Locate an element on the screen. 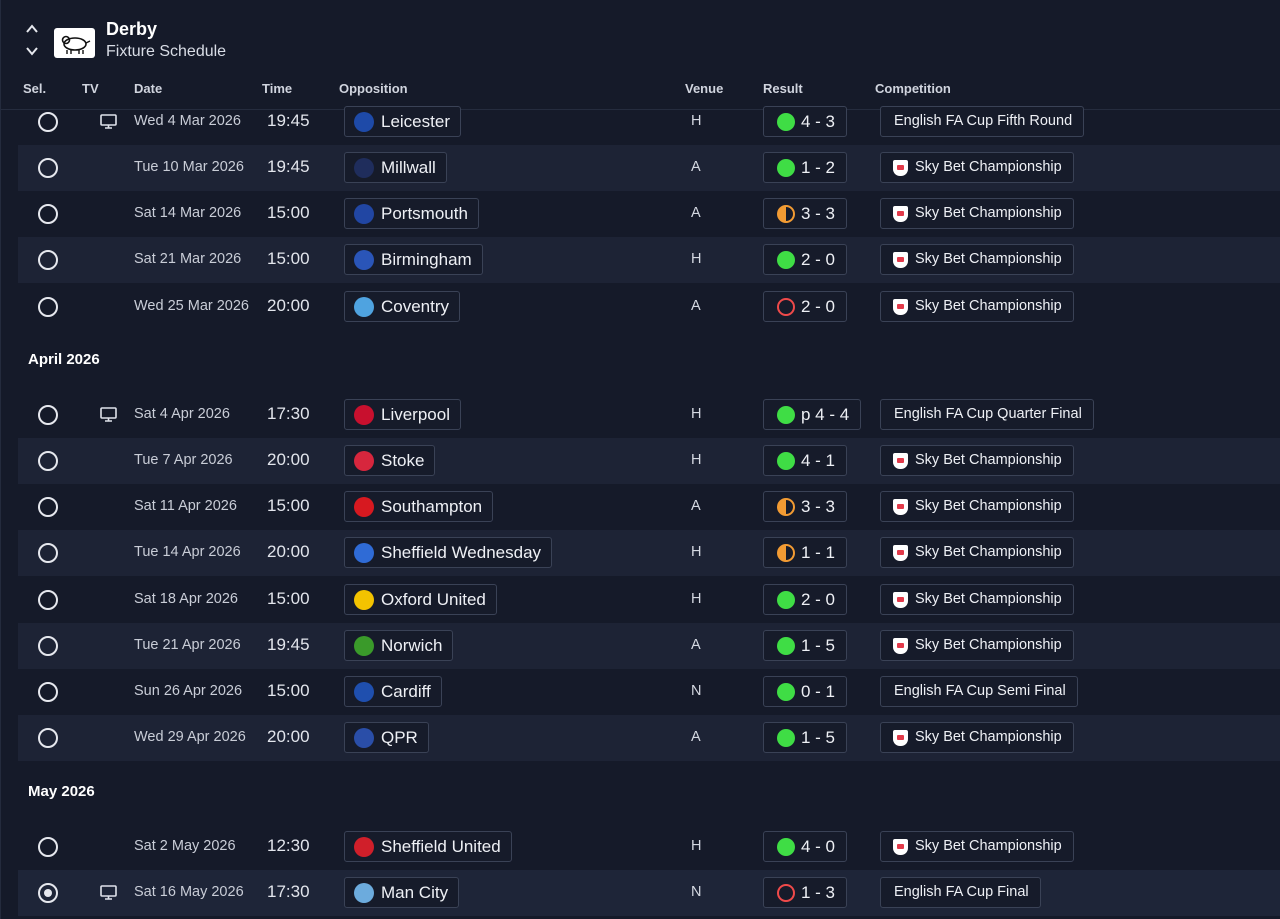 This screenshot has height=919, width=1280. col-venue: Venue is located at coordinates (704, 88).